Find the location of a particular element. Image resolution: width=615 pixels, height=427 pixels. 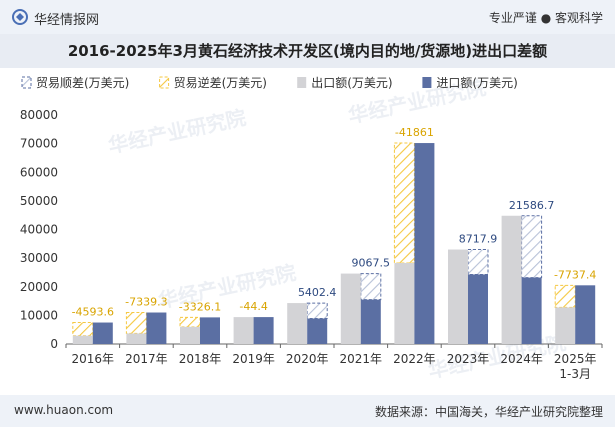

legend-export-label: 出口额(万美元) is located at coordinates (351, 83).